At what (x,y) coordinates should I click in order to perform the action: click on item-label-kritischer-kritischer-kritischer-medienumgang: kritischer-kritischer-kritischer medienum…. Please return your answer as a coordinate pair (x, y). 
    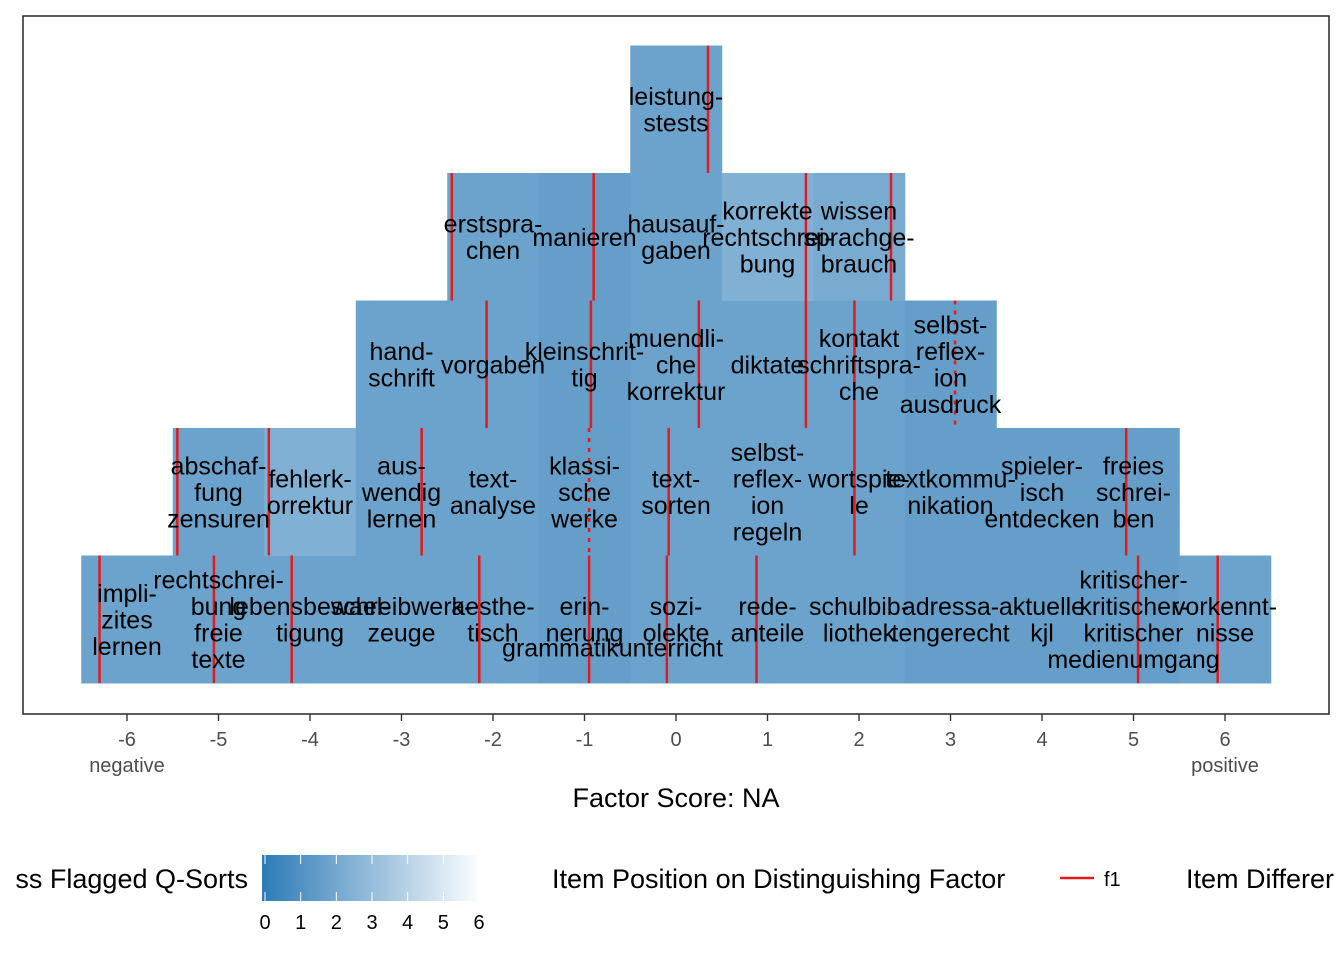
    Looking at the image, I should click on (1133, 621).